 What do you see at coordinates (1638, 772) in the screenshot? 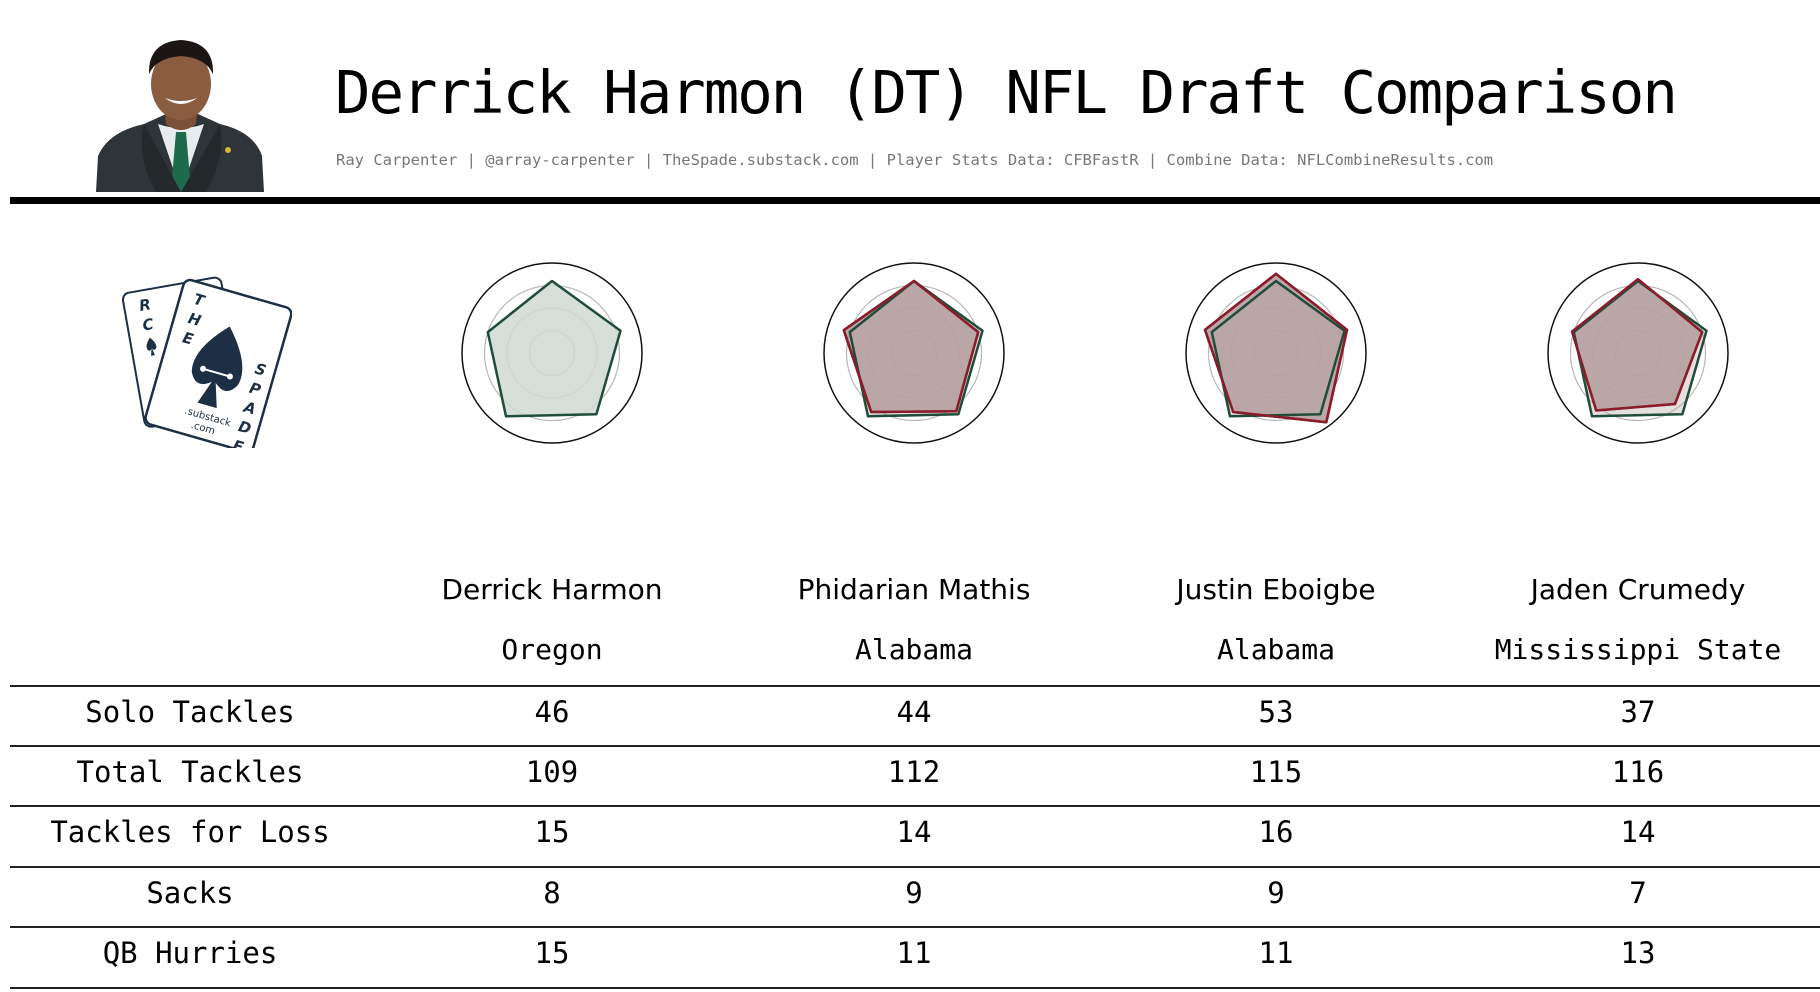
I see `stat-cell: 116` at bounding box center [1638, 772].